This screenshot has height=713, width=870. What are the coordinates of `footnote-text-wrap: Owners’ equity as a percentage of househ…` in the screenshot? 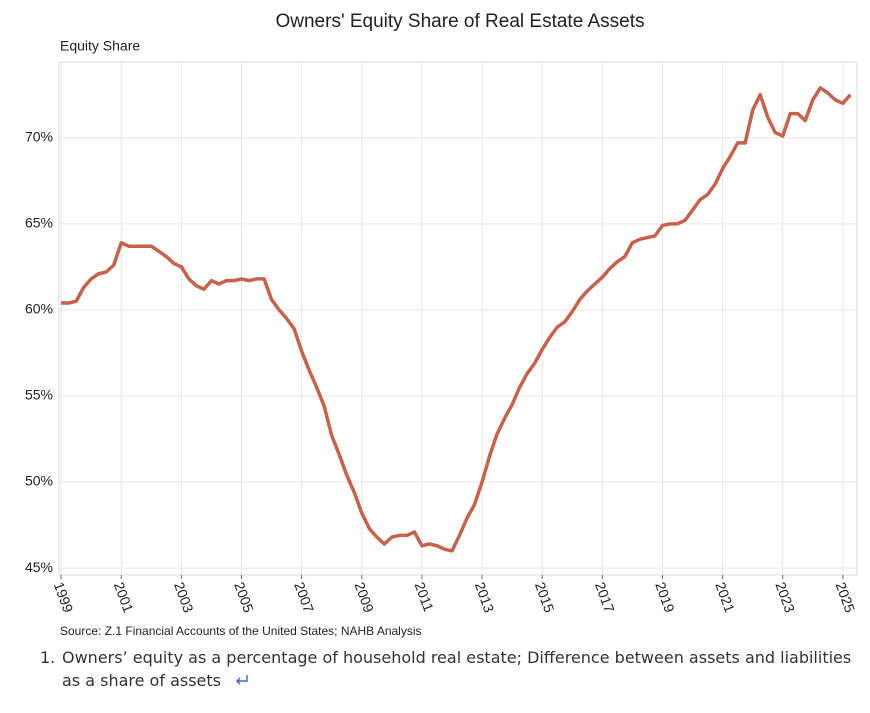 It's located at (461, 669).